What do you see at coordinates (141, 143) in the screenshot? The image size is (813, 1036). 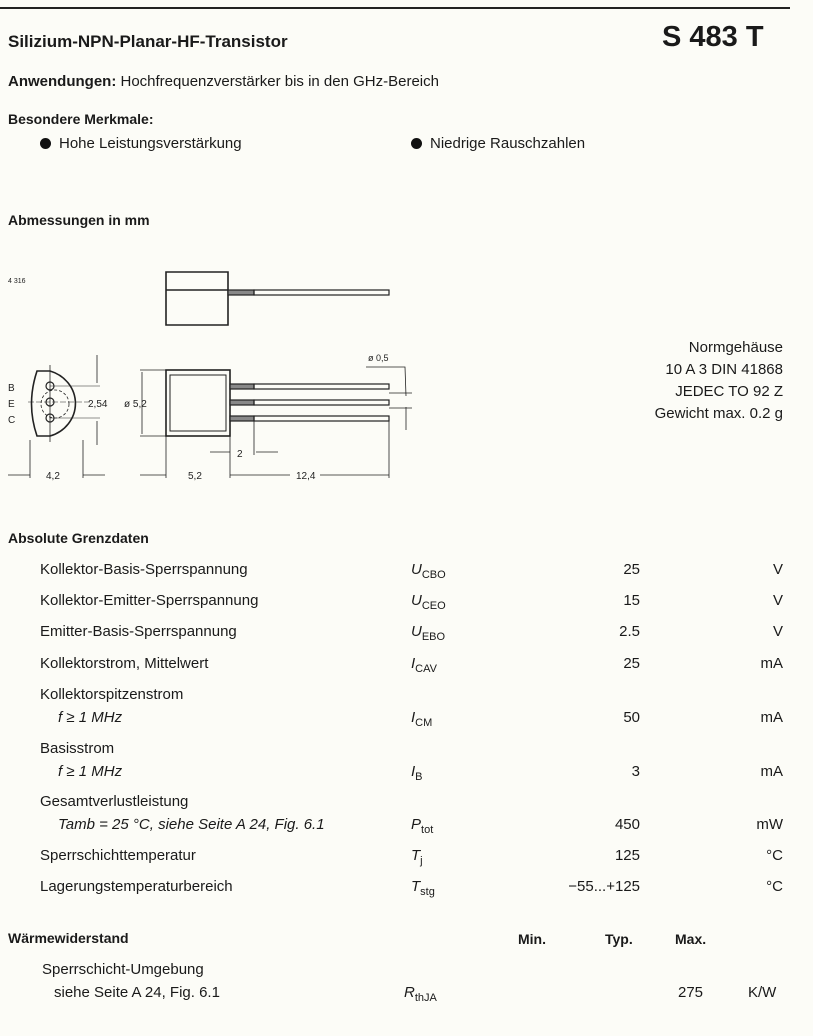 I see `feature-item: Hohe Leistungsverstärkung` at bounding box center [141, 143].